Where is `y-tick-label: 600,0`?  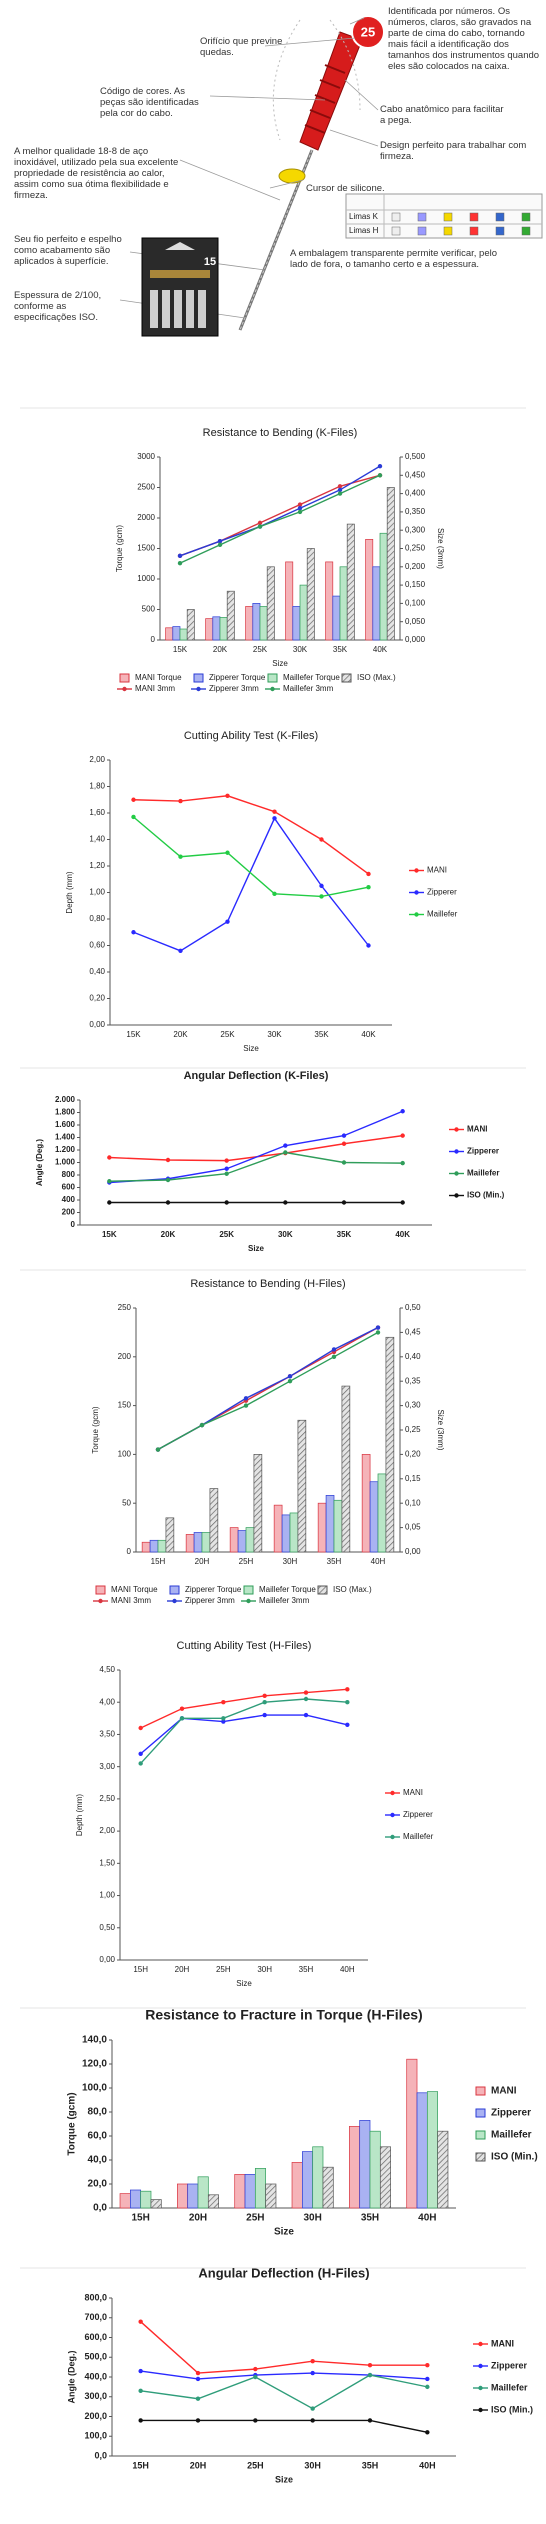 y-tick-label: 600,0 is located at coordinates (95, 2337).